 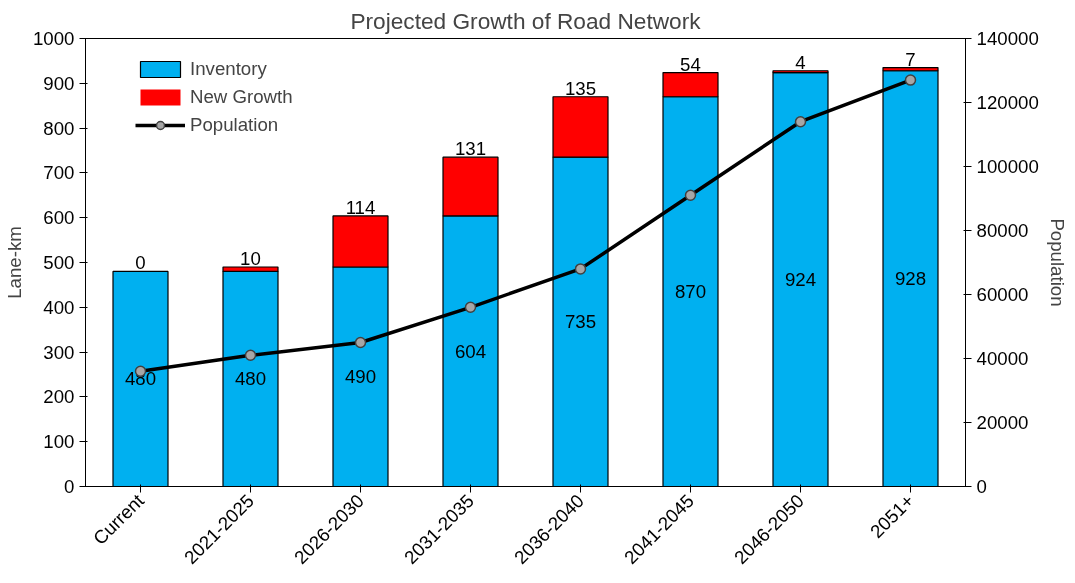 I want to click on y-tick-label: 900, so click(x=59, y=83).